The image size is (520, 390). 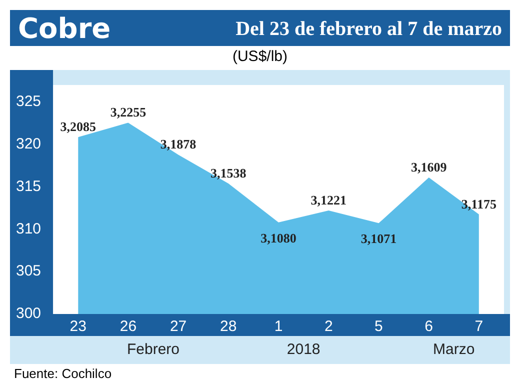 I want to click on x-tick-label: 5, so click(x=378, y=327).